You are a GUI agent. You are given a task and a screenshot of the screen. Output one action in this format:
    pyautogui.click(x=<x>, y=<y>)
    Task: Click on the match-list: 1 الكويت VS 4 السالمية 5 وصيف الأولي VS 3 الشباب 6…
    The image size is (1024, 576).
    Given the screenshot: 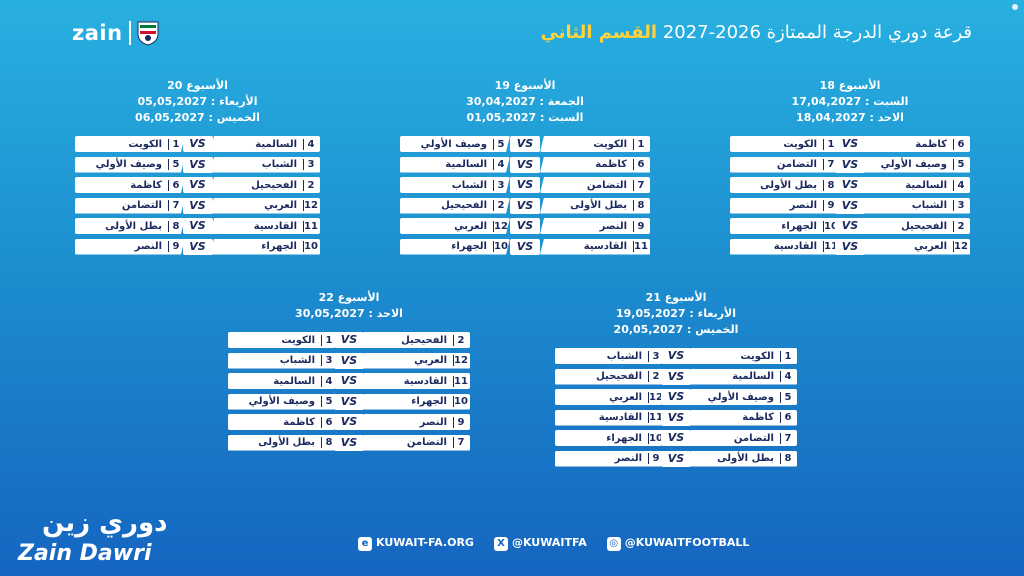 What is the action you would take?
    pyautogui.click(x=197, y=195)
    